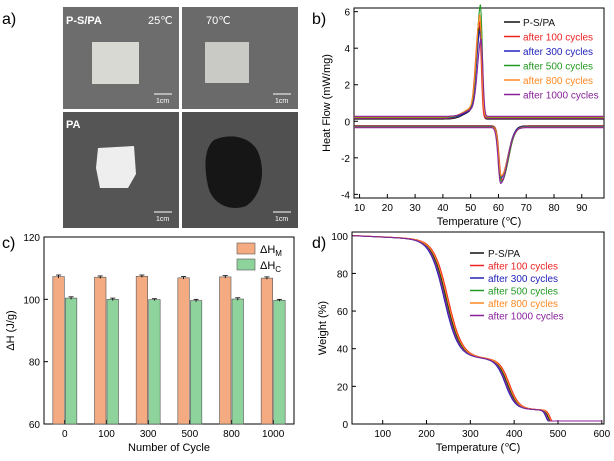  I want to click on x-tick-label: 10, so click(360, 208).